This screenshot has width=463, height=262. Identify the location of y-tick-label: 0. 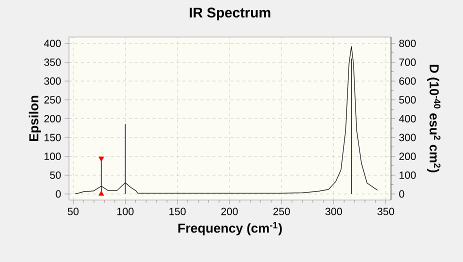
(58, 194).